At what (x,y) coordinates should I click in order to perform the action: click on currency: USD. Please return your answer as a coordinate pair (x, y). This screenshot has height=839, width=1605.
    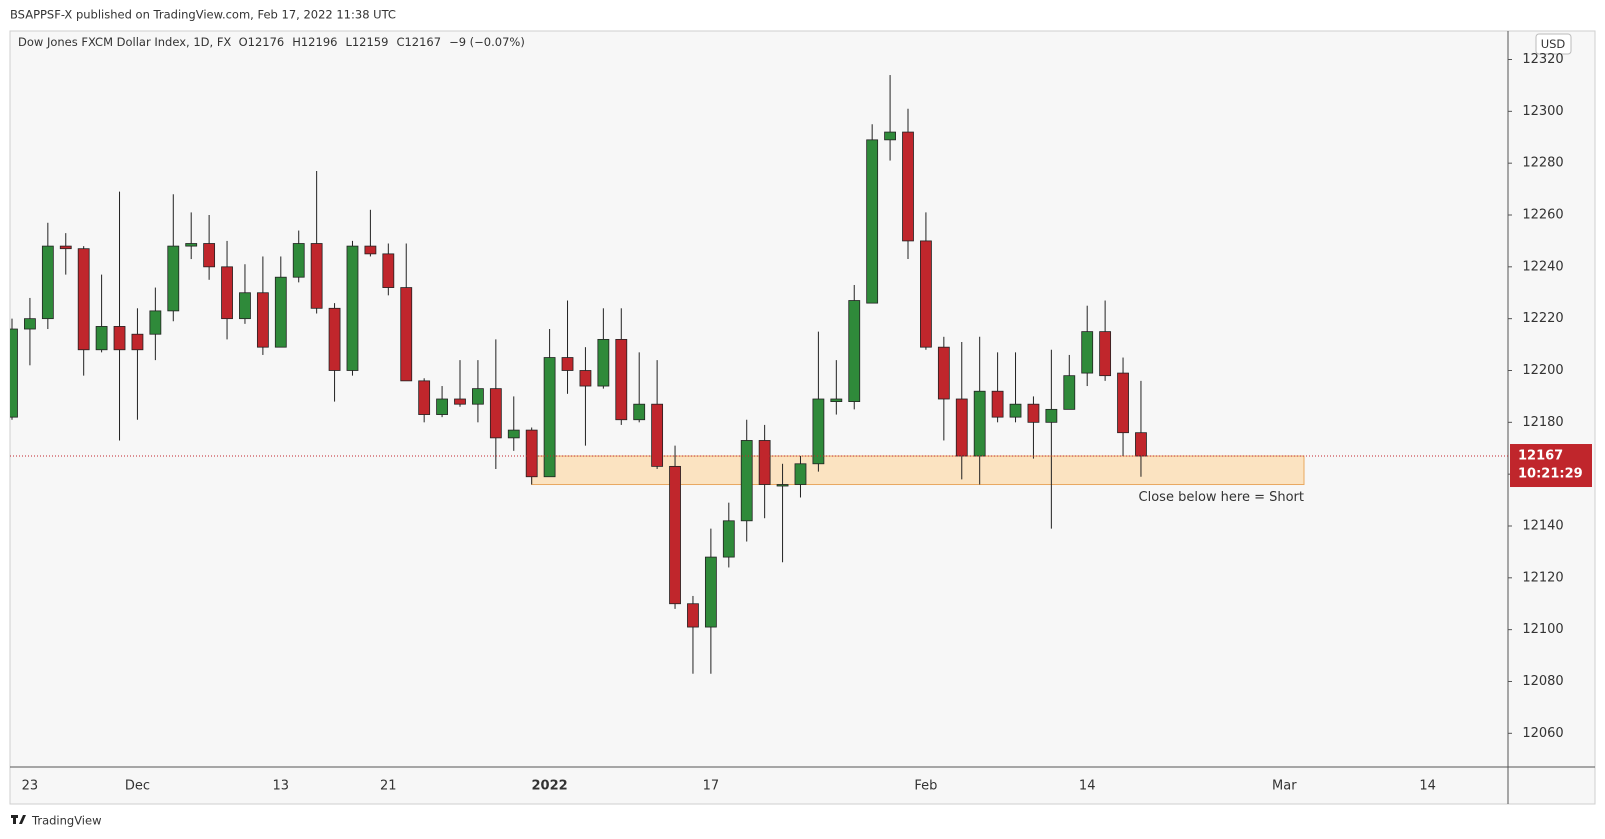
    Looking at the image, I should click on (1553, 44).